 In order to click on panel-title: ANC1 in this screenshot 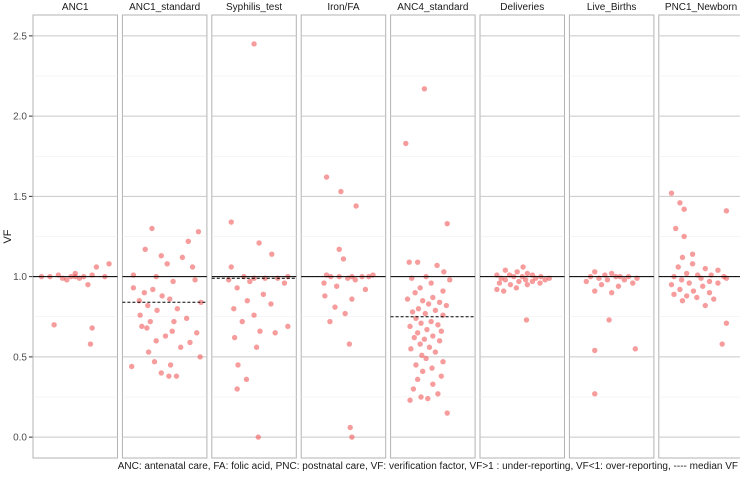, I will do `click(75, 7)`.